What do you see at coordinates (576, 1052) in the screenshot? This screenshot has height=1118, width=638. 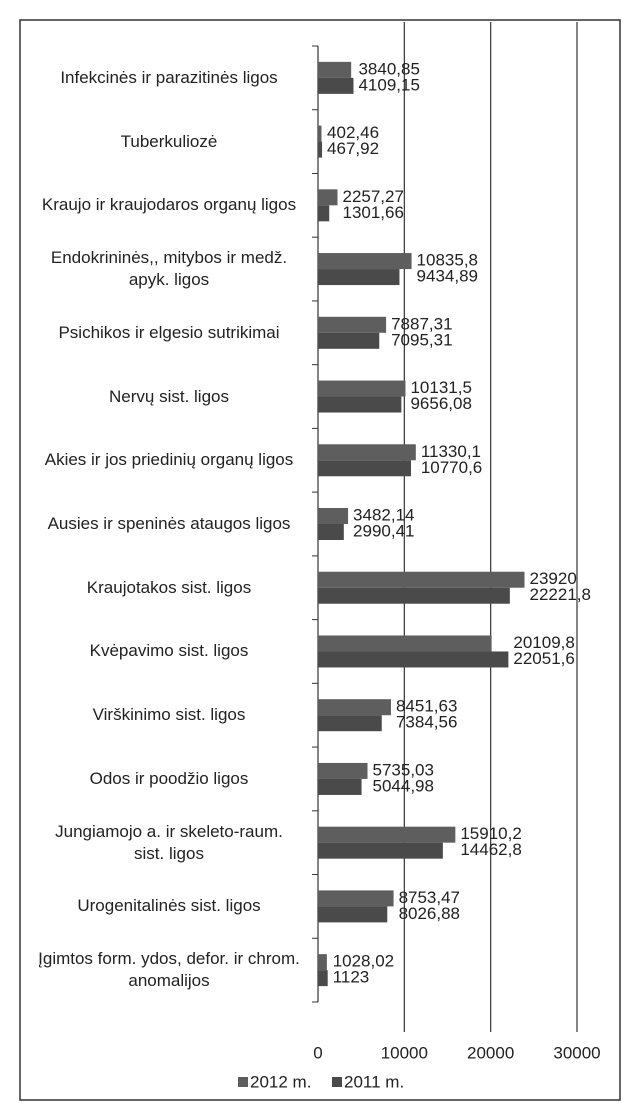 I see `x-tick-label: 30000` at bounding box center [576, 1052].